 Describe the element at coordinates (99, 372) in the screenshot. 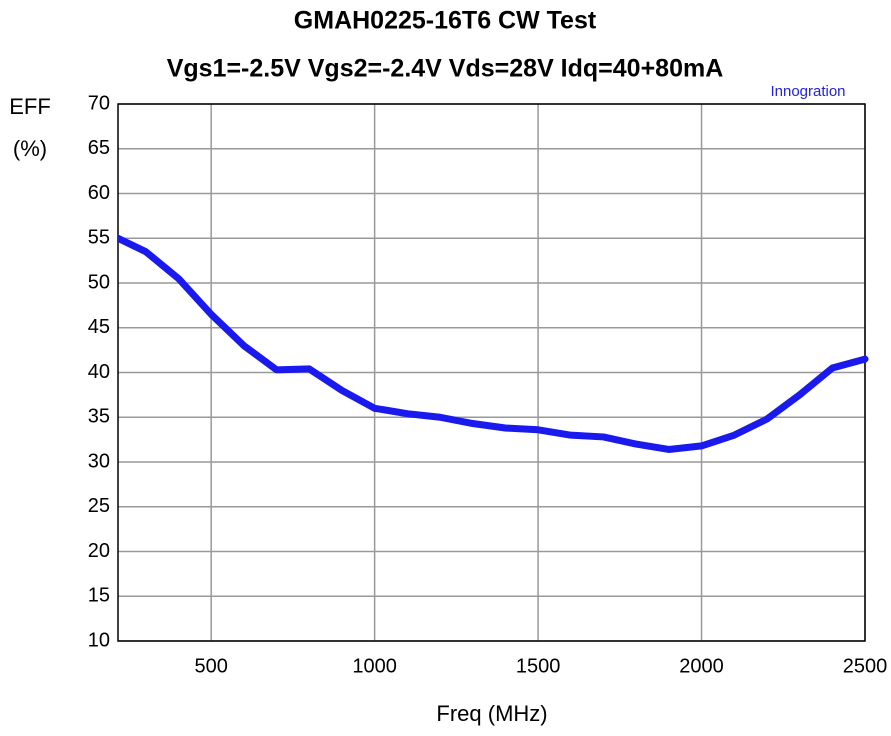

I see `y-tick-label: 40` at that location.